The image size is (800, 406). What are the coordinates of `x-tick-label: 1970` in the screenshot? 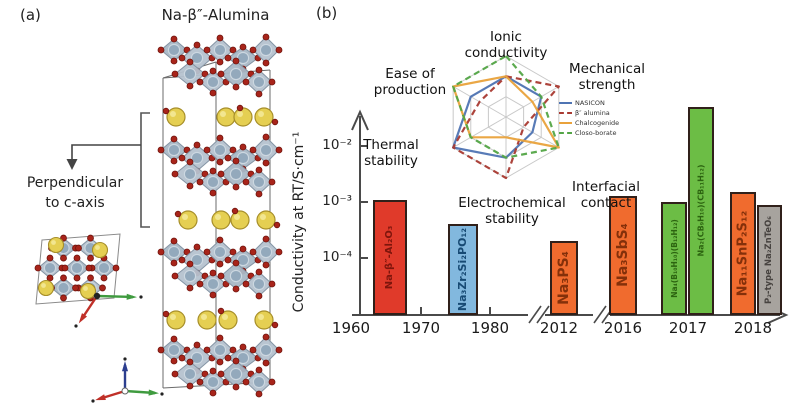 It's located at (421, 328).